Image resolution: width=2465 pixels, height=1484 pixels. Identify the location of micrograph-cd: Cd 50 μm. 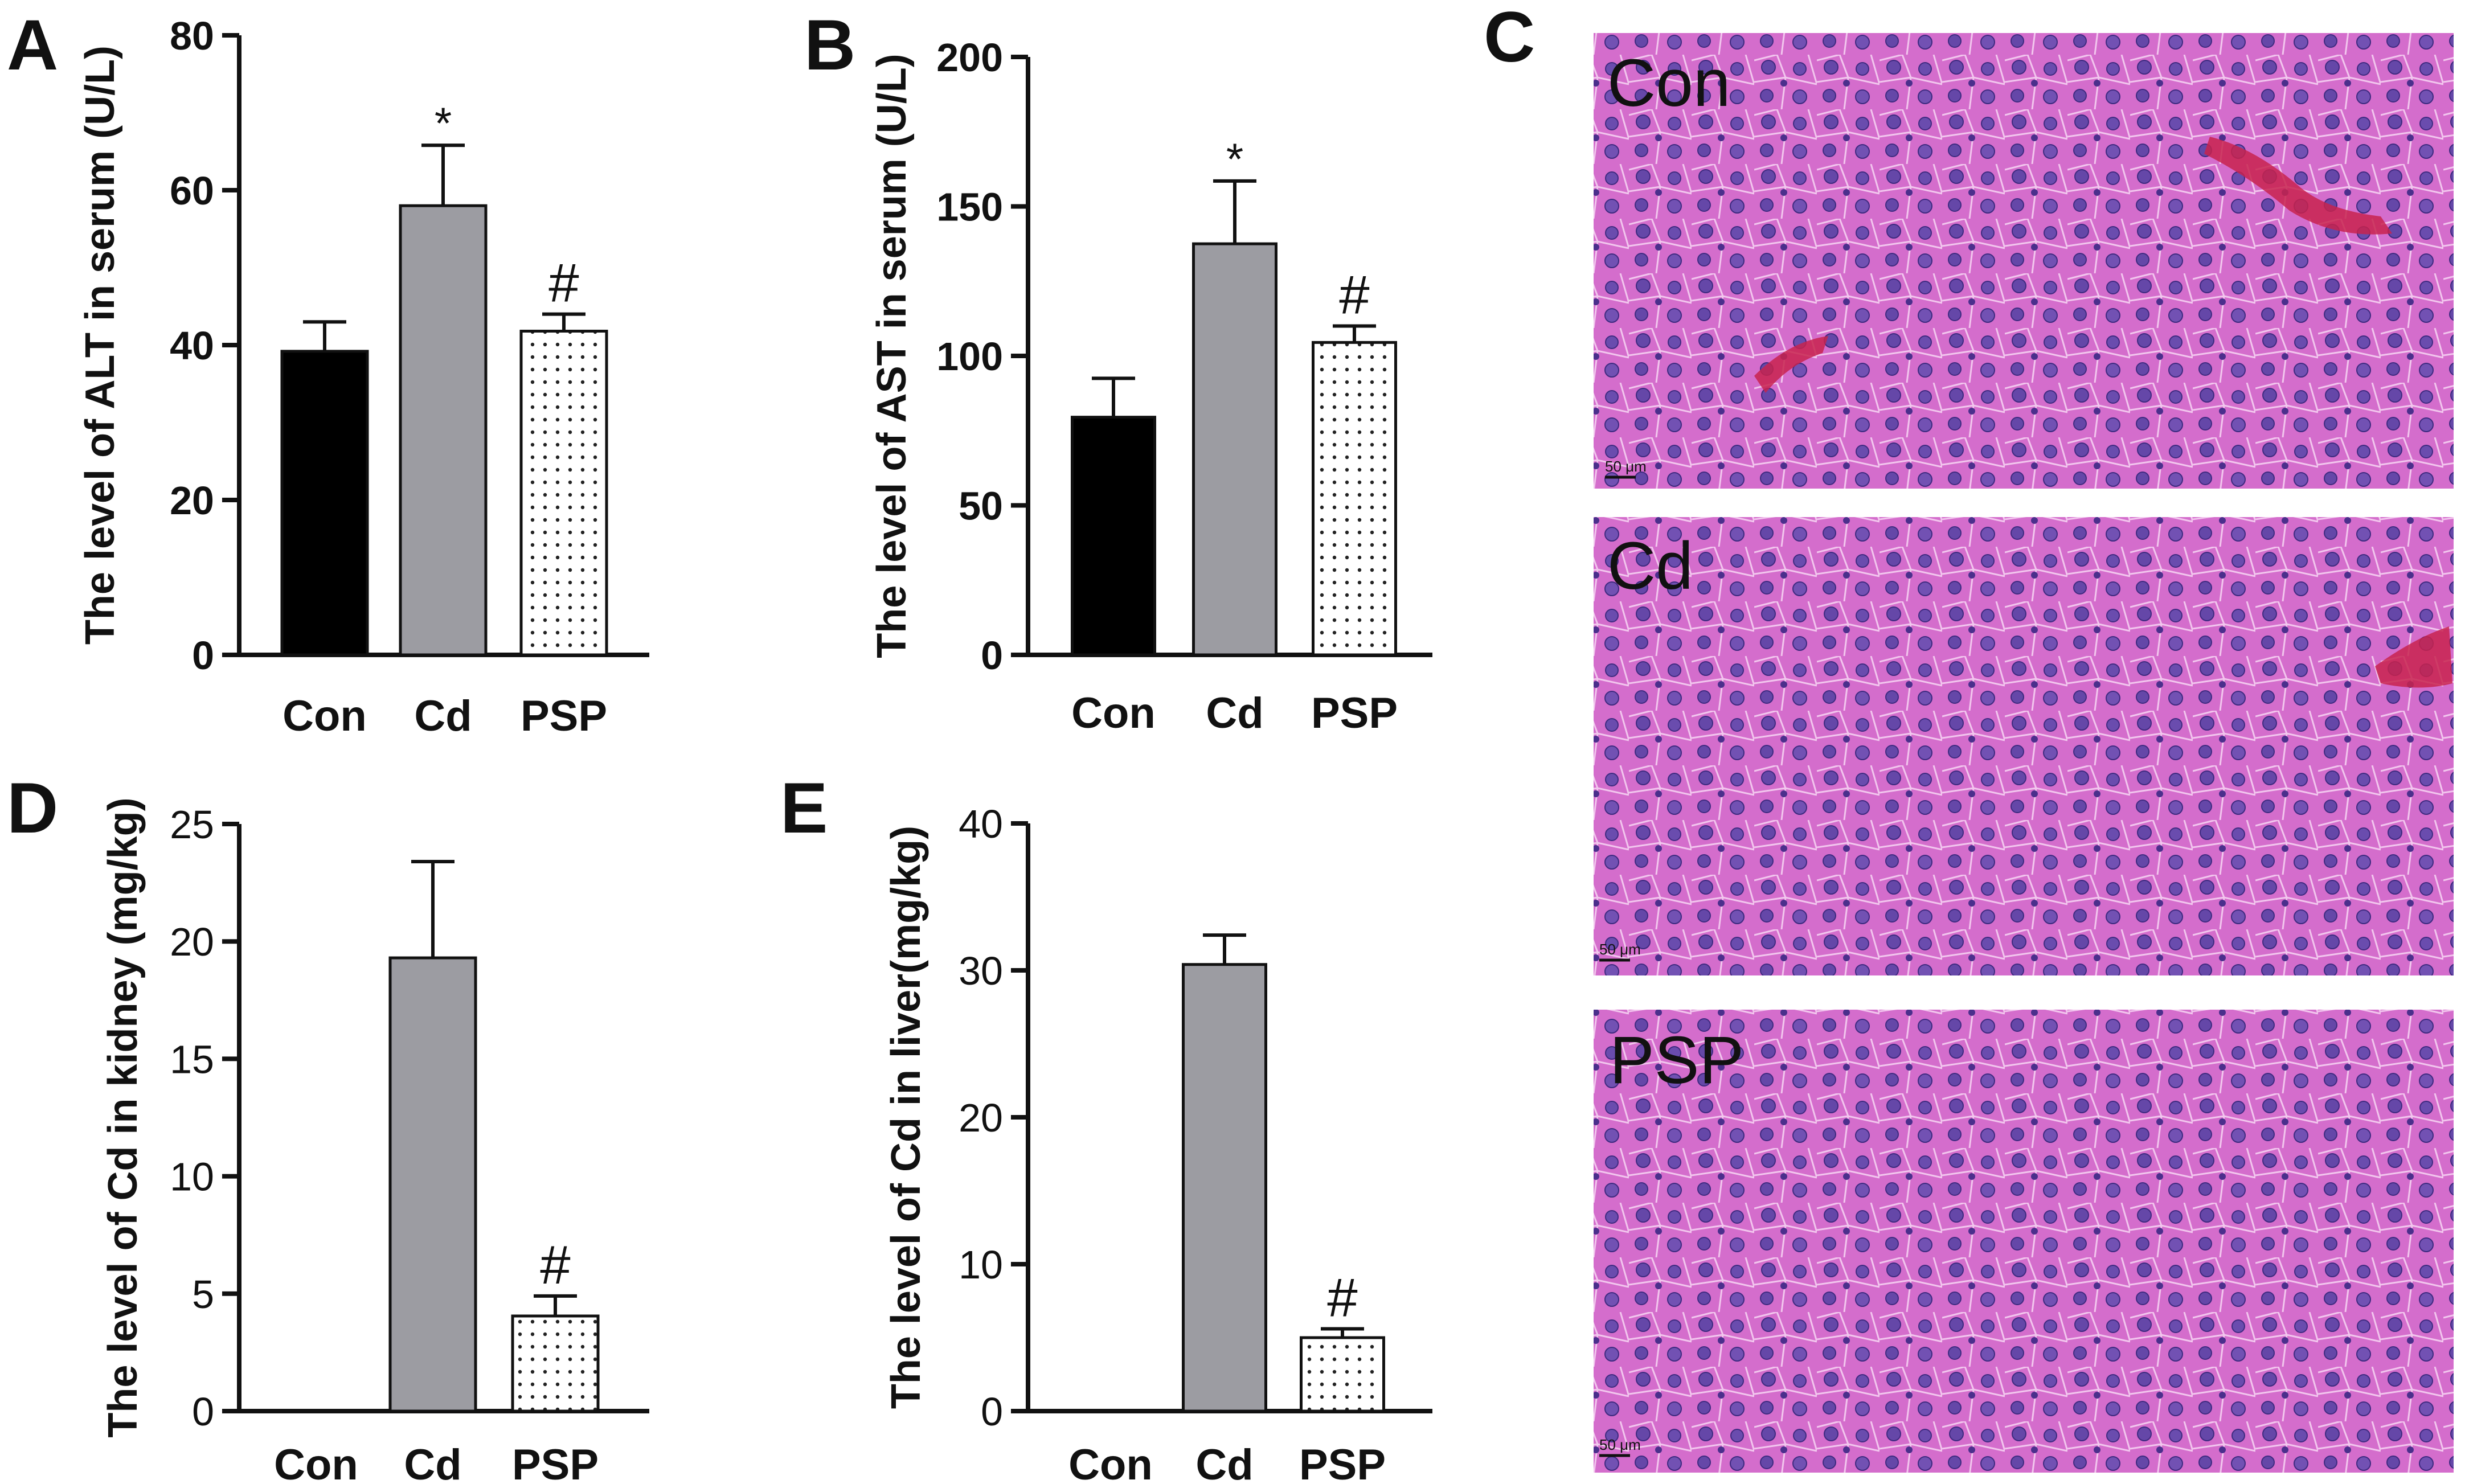
(2024, 746).